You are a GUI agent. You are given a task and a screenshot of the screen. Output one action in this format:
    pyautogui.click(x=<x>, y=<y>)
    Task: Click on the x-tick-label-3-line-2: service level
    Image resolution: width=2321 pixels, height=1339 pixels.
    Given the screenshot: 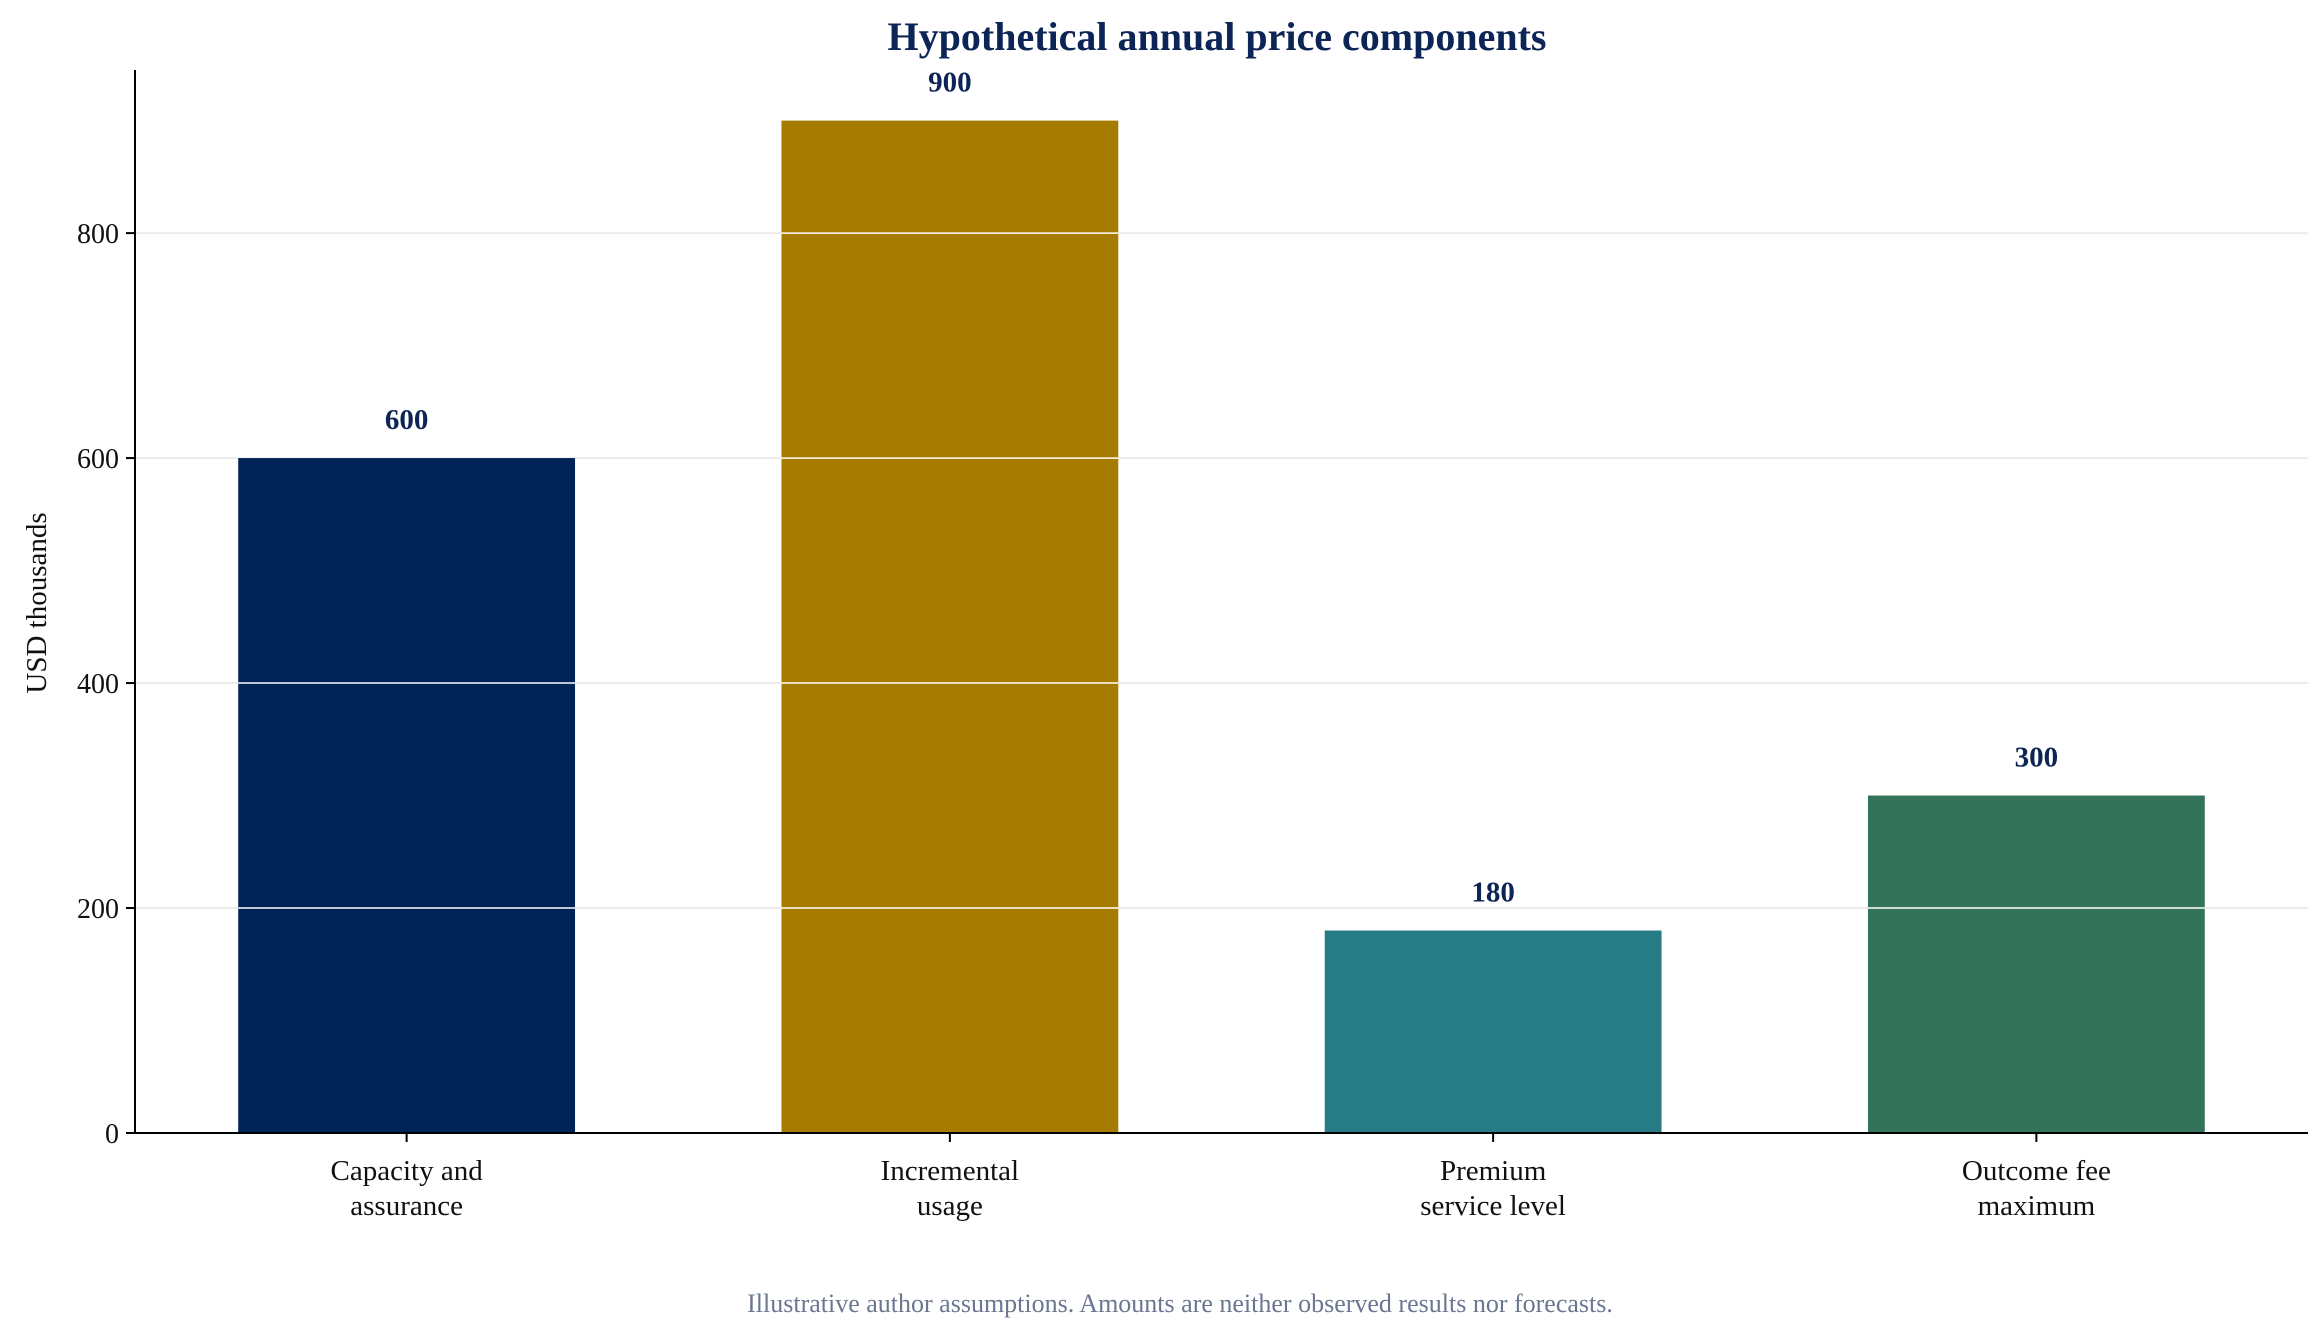 What is the action you would take?
    pyautogui.click(x=1493, y=1206)
    